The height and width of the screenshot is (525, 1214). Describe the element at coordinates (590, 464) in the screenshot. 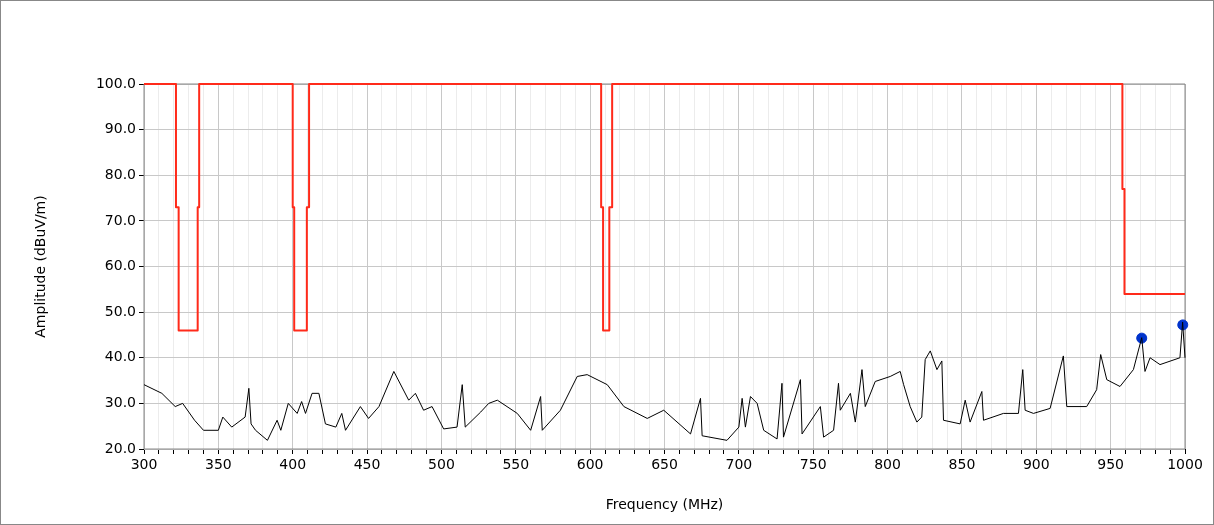

I see `x-tick-label: 600` at that location.